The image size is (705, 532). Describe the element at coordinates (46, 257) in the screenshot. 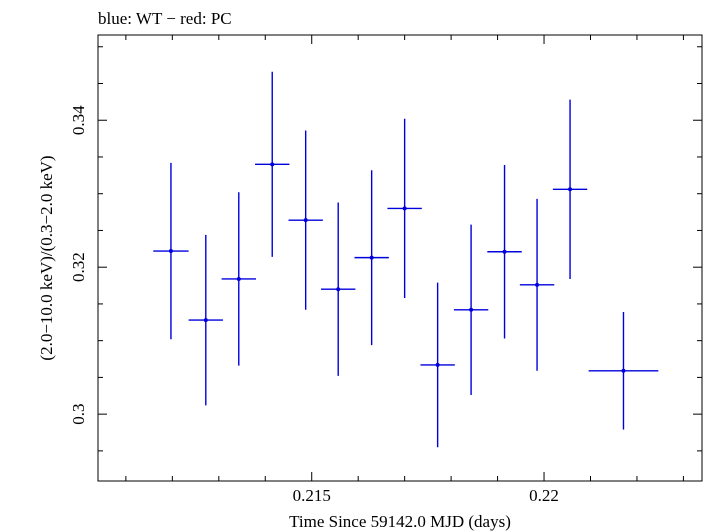

I see `y-axis-label: (2.0−10.0 keV)/(0.3−2.0 keV)` at that location.